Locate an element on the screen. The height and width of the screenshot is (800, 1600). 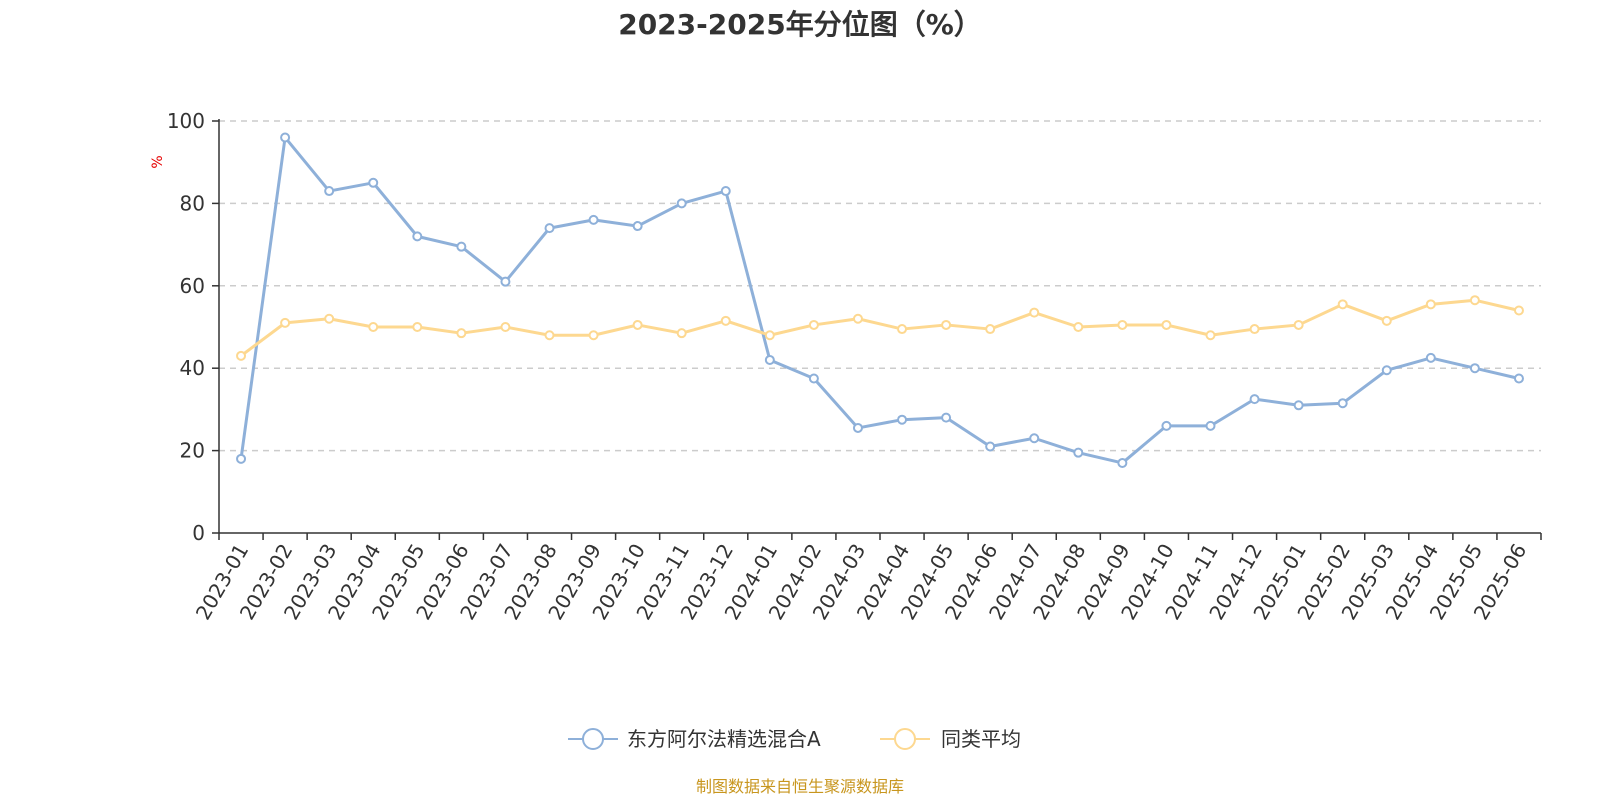
y-axis-ticks: 0 20 40 60 80 100 is located at coordinates (193, 327).